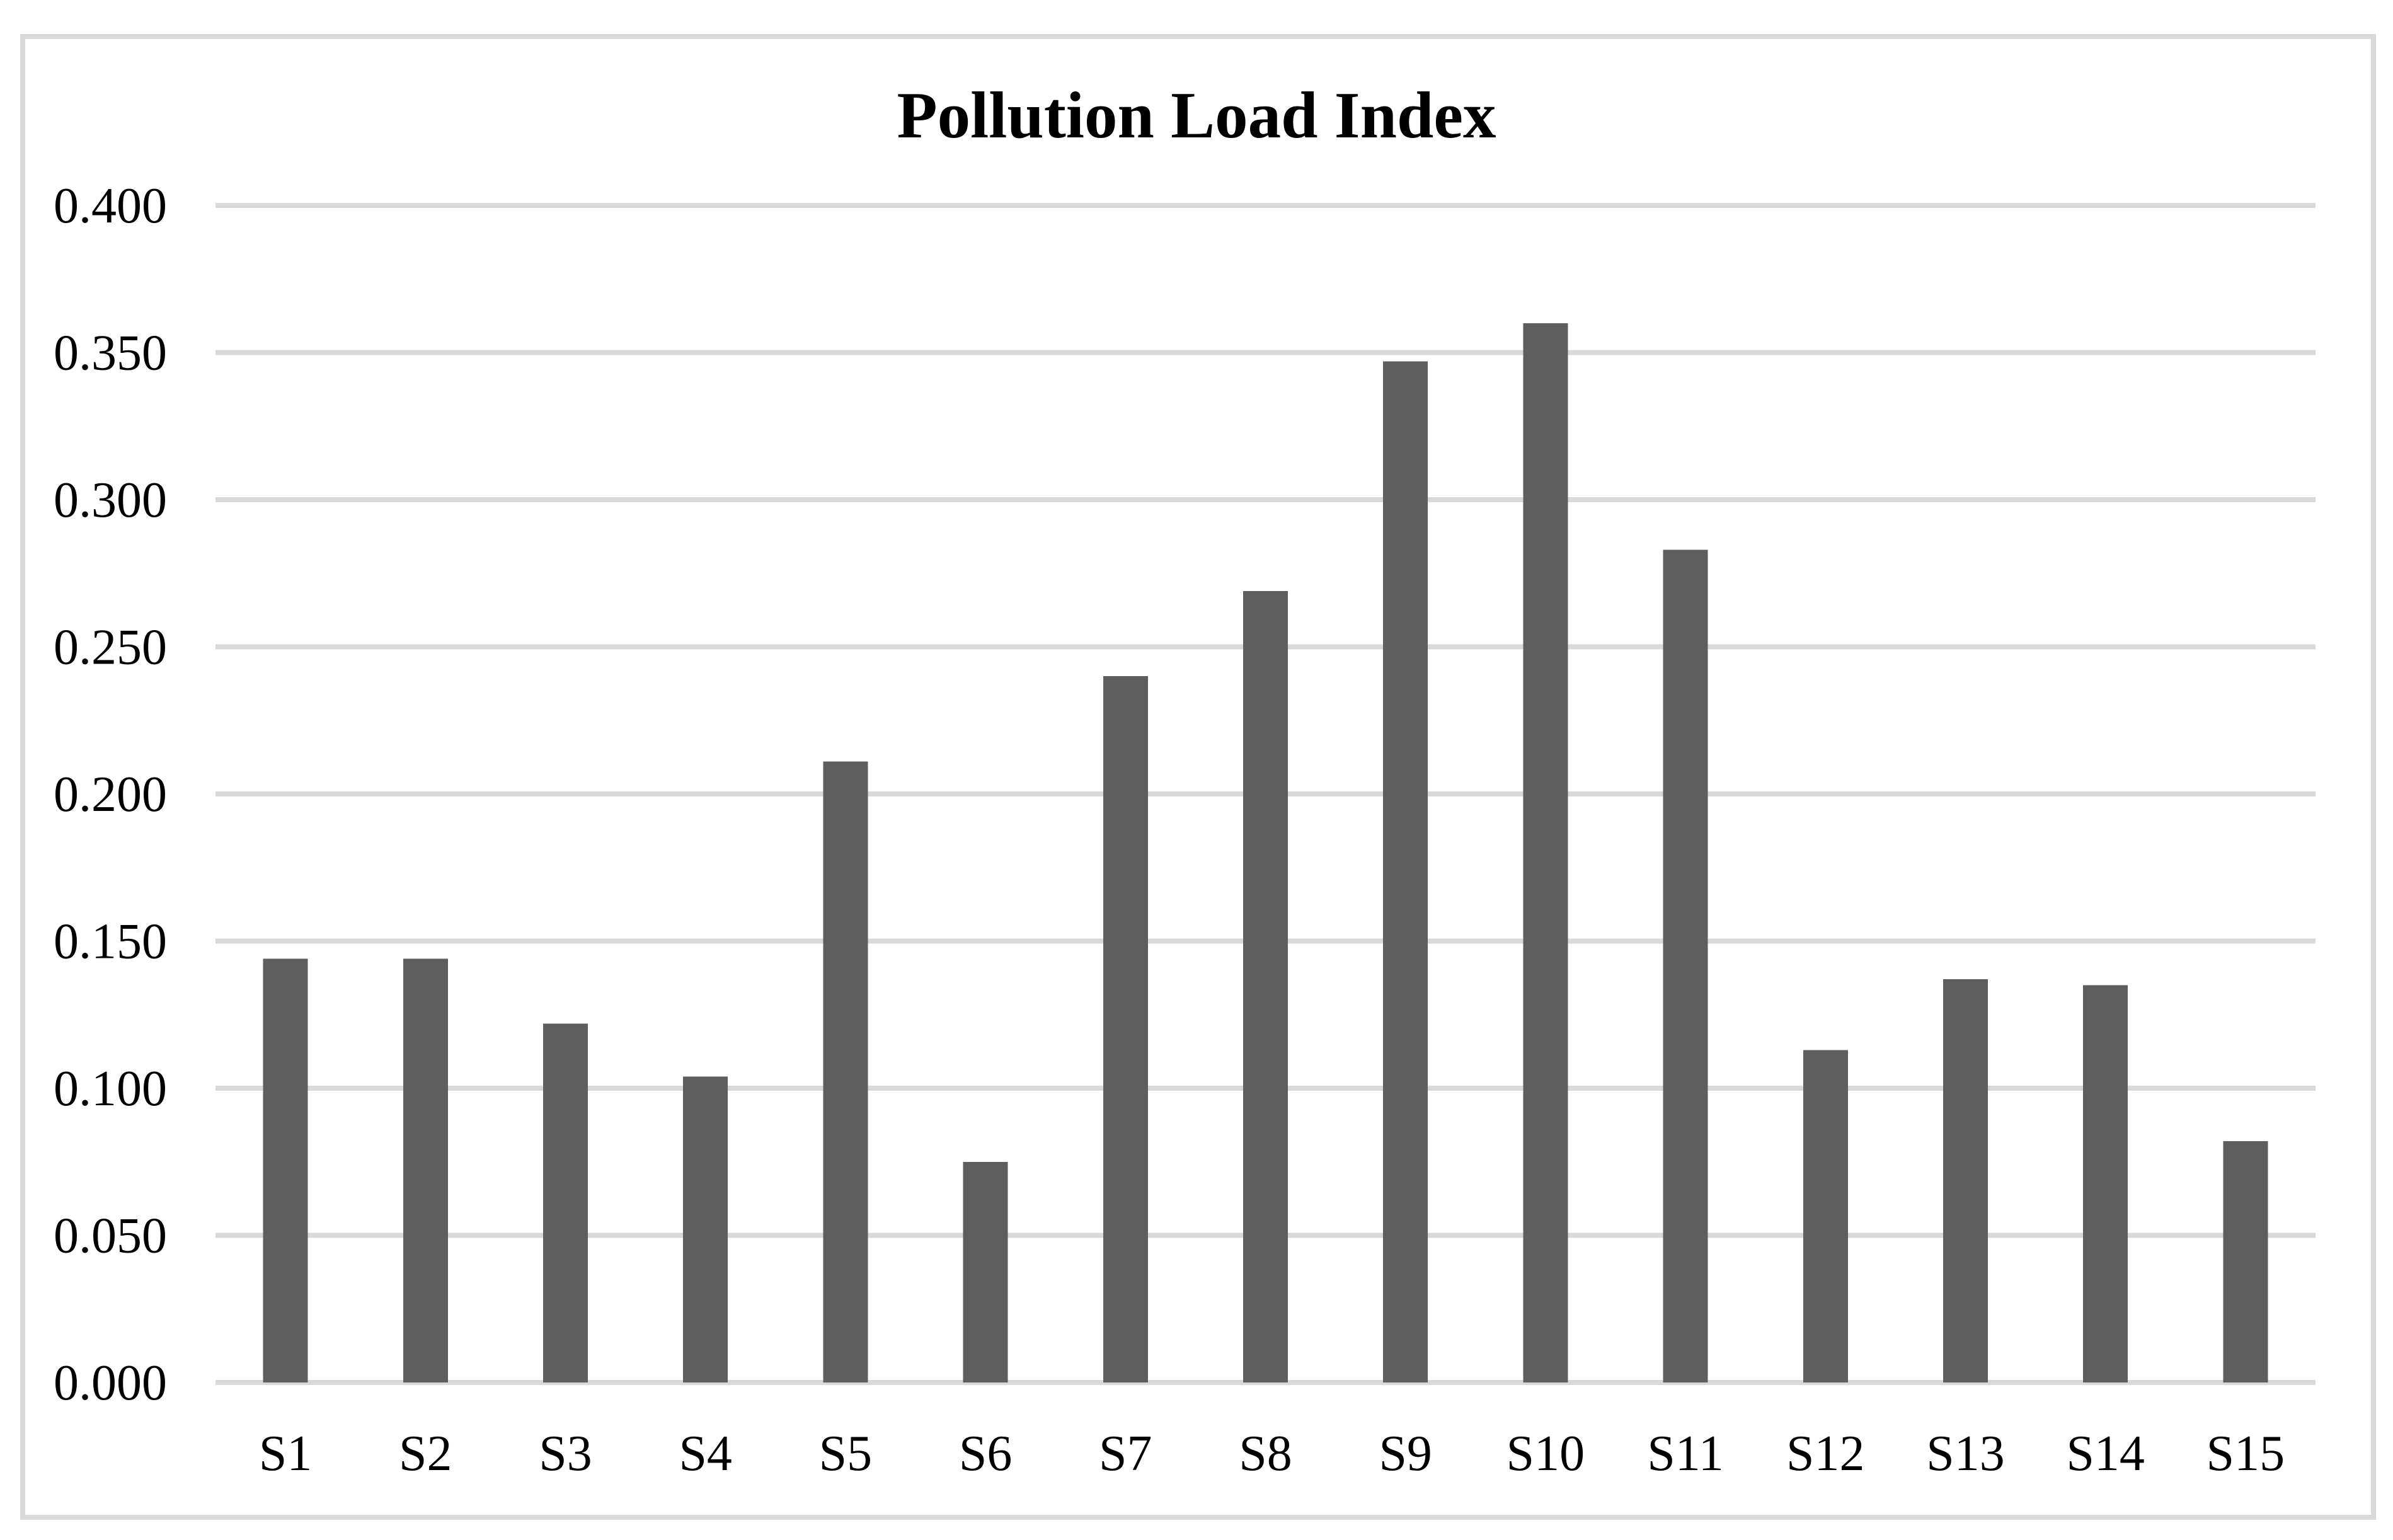  I want to click on x-tick-label: S4, so click(705, 1453).